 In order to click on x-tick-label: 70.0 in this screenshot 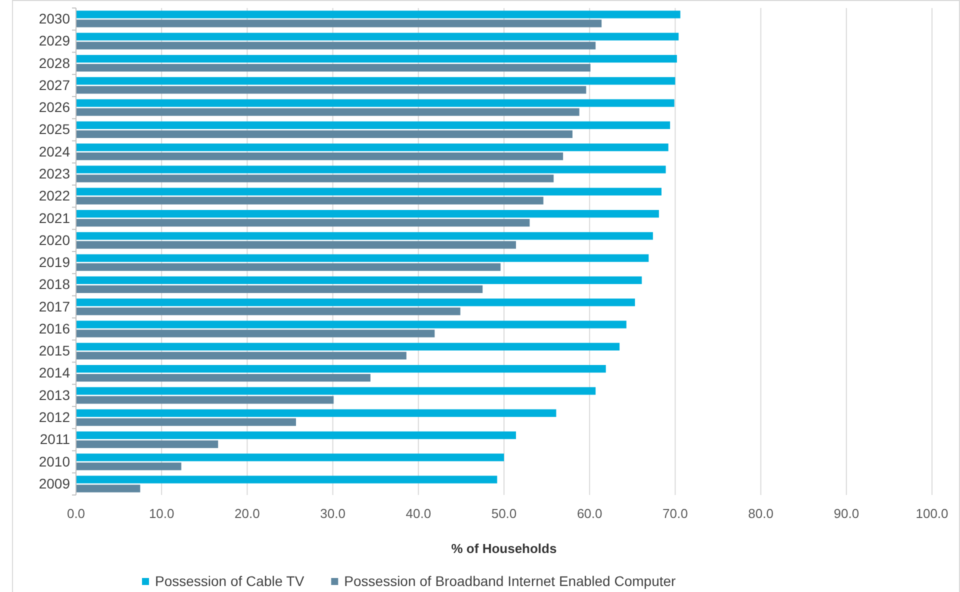, I will do `click(675, 514)`.